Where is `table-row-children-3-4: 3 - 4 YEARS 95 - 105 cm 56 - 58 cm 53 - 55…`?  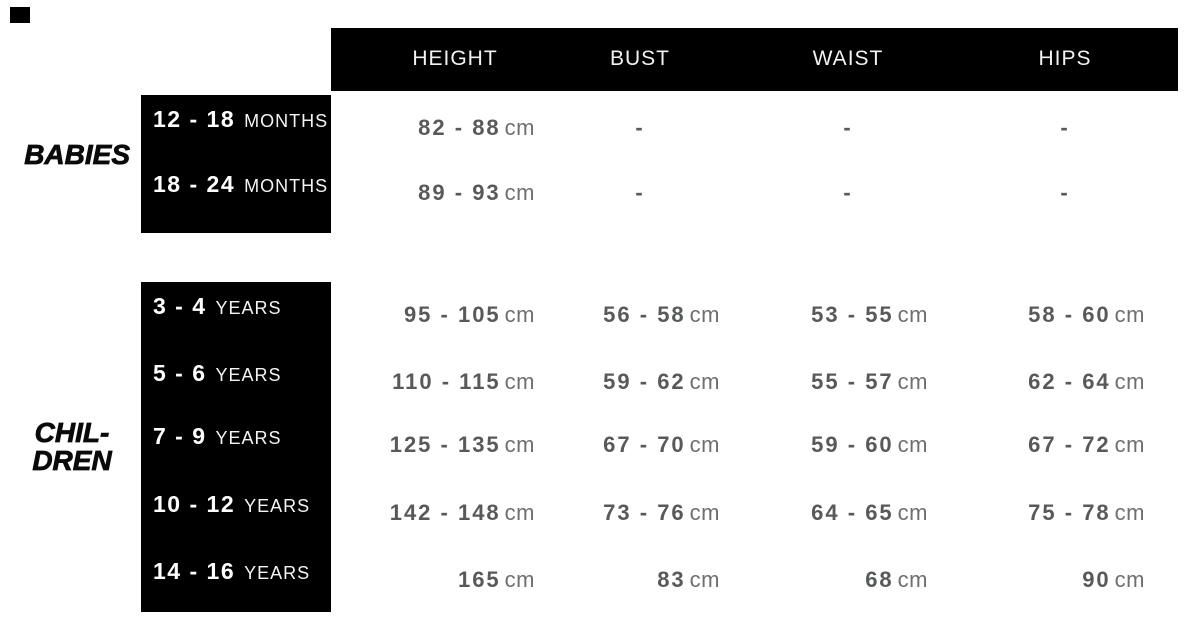 table-row-children-3-4: 3 - 4 YEARS 95 - 105 cm 56 - 58 cm 53 - 55… is located at coordinates (600, 311).